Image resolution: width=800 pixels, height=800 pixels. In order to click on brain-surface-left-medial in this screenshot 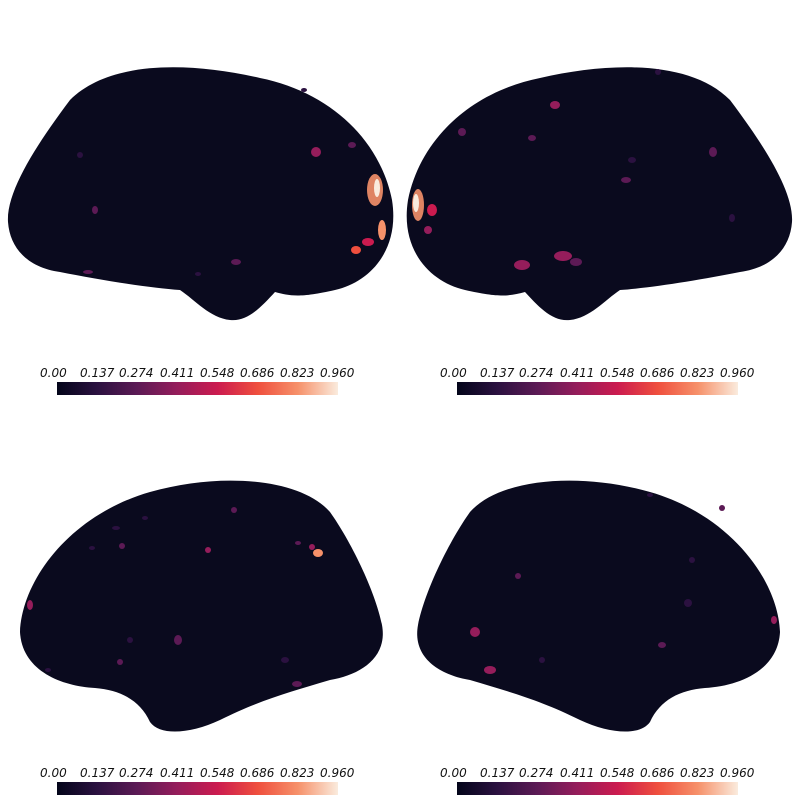, I will do `click(201, 606)`.